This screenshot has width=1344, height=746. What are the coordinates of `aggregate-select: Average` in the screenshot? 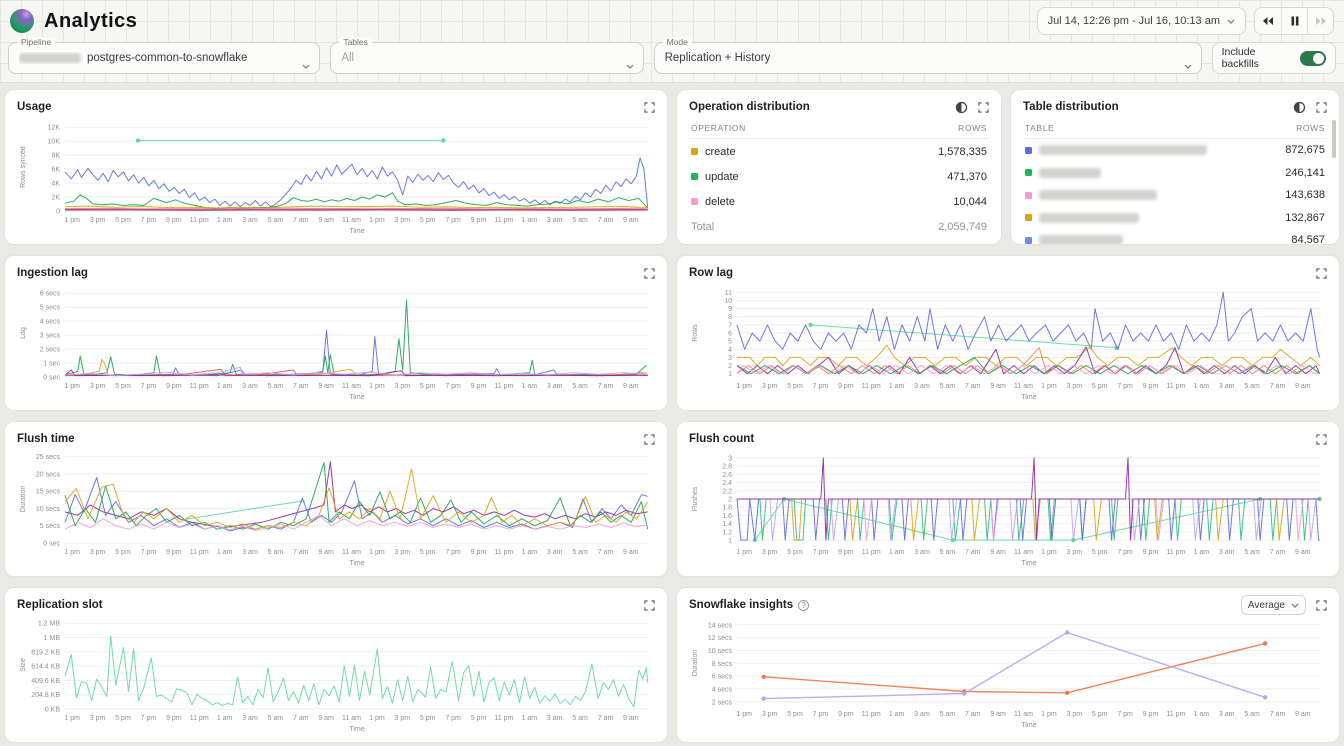 It's located at (1273, 605).